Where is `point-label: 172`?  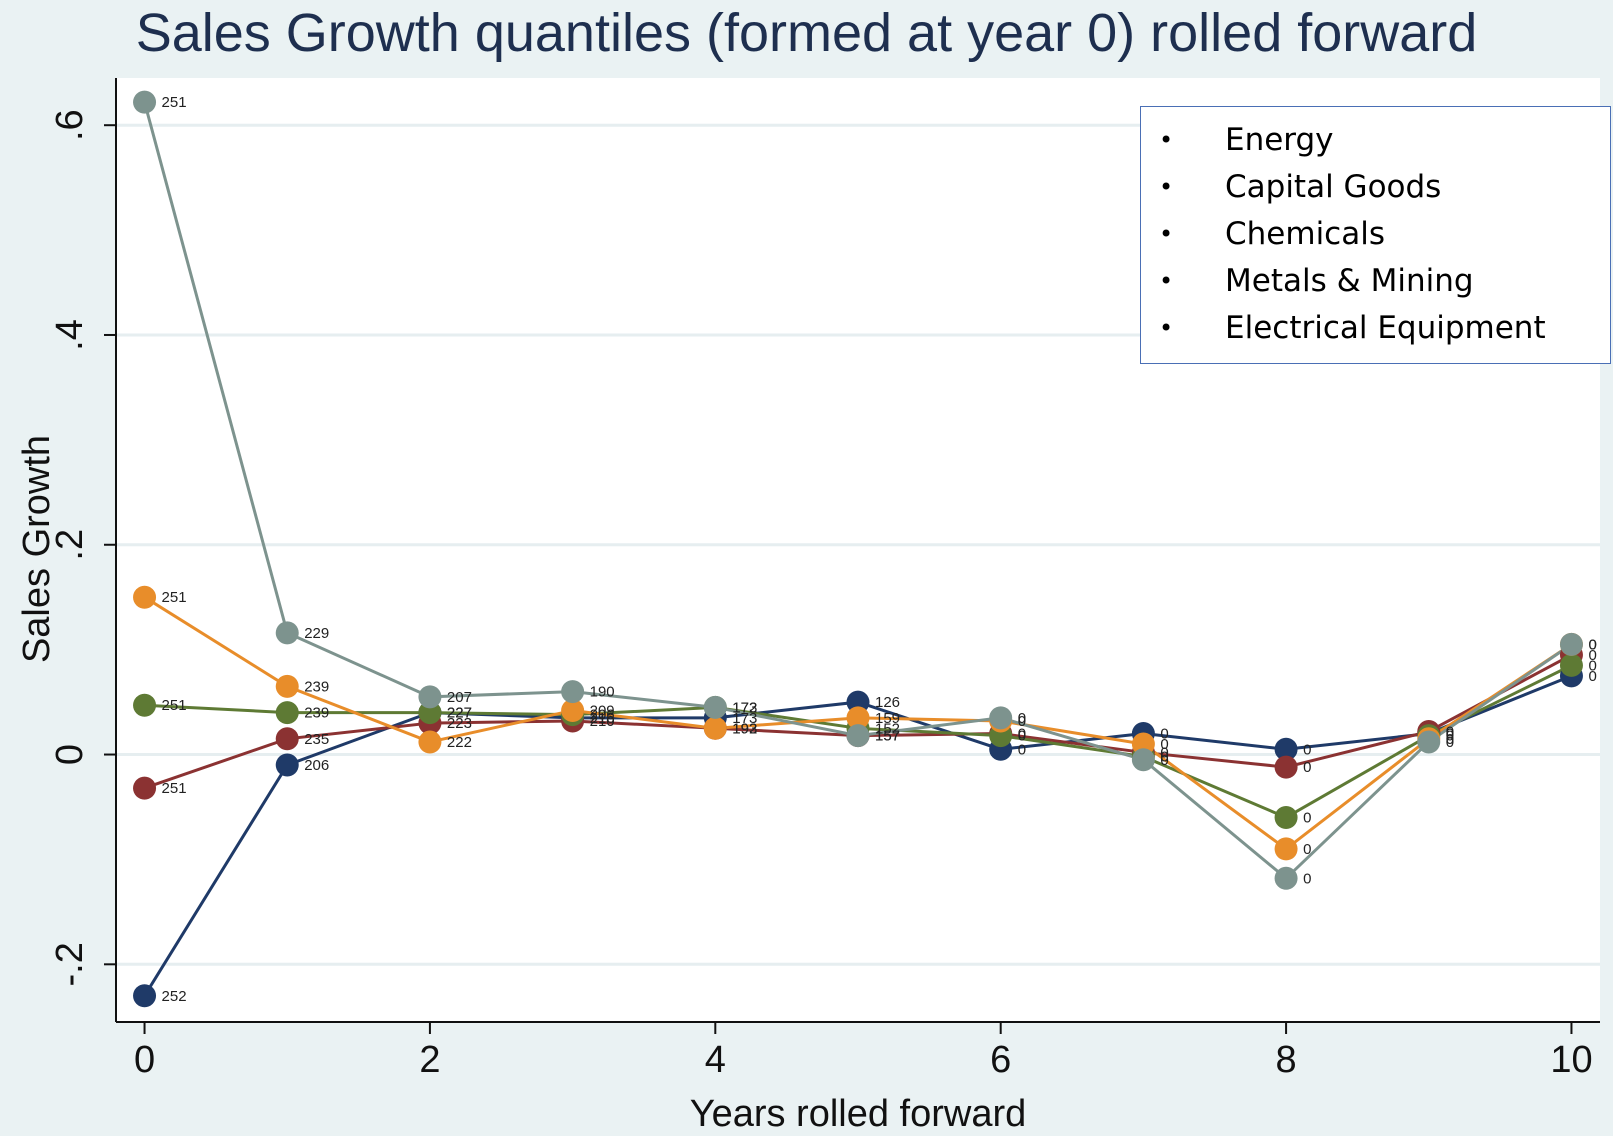
point-label: 172 is located at coordinates (744, 707).